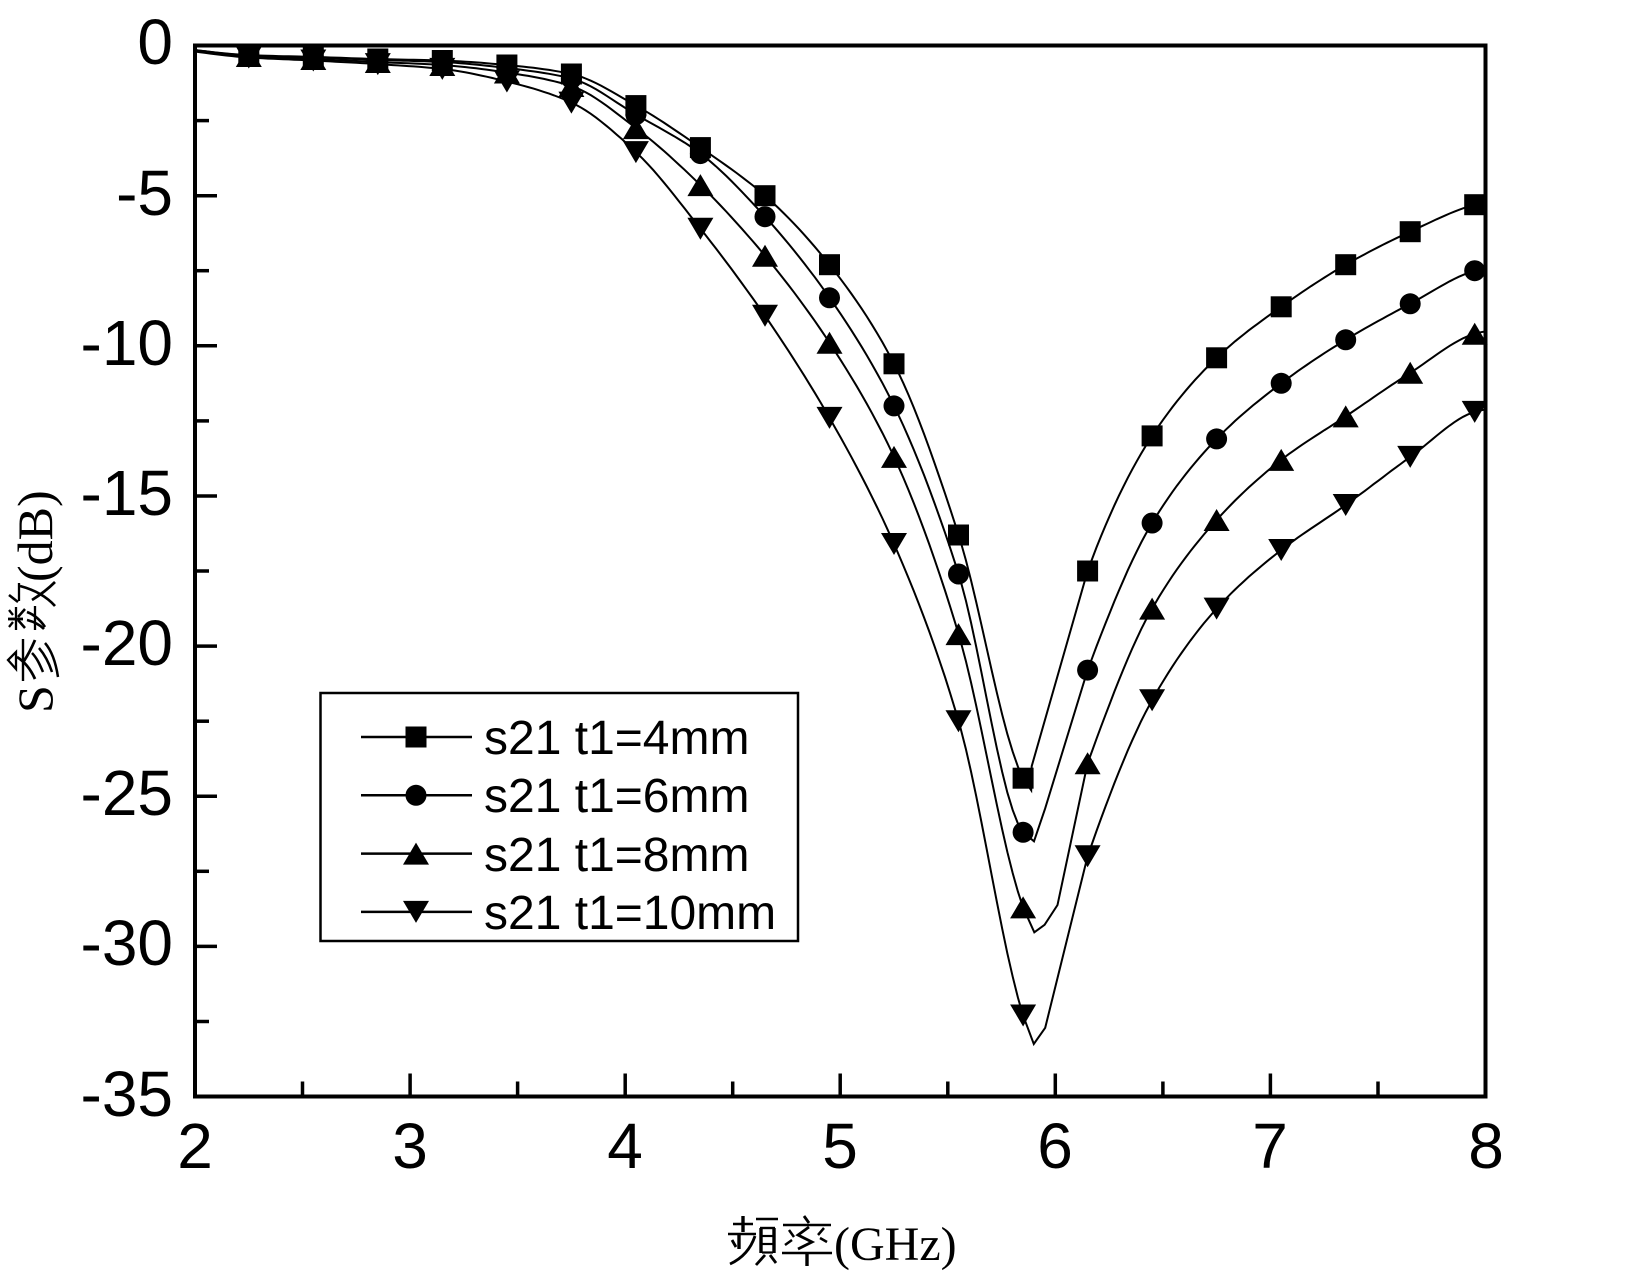  Describe the element at coordinates (155, 42) in the screenshot. I see `svg-text: 0` at that location.